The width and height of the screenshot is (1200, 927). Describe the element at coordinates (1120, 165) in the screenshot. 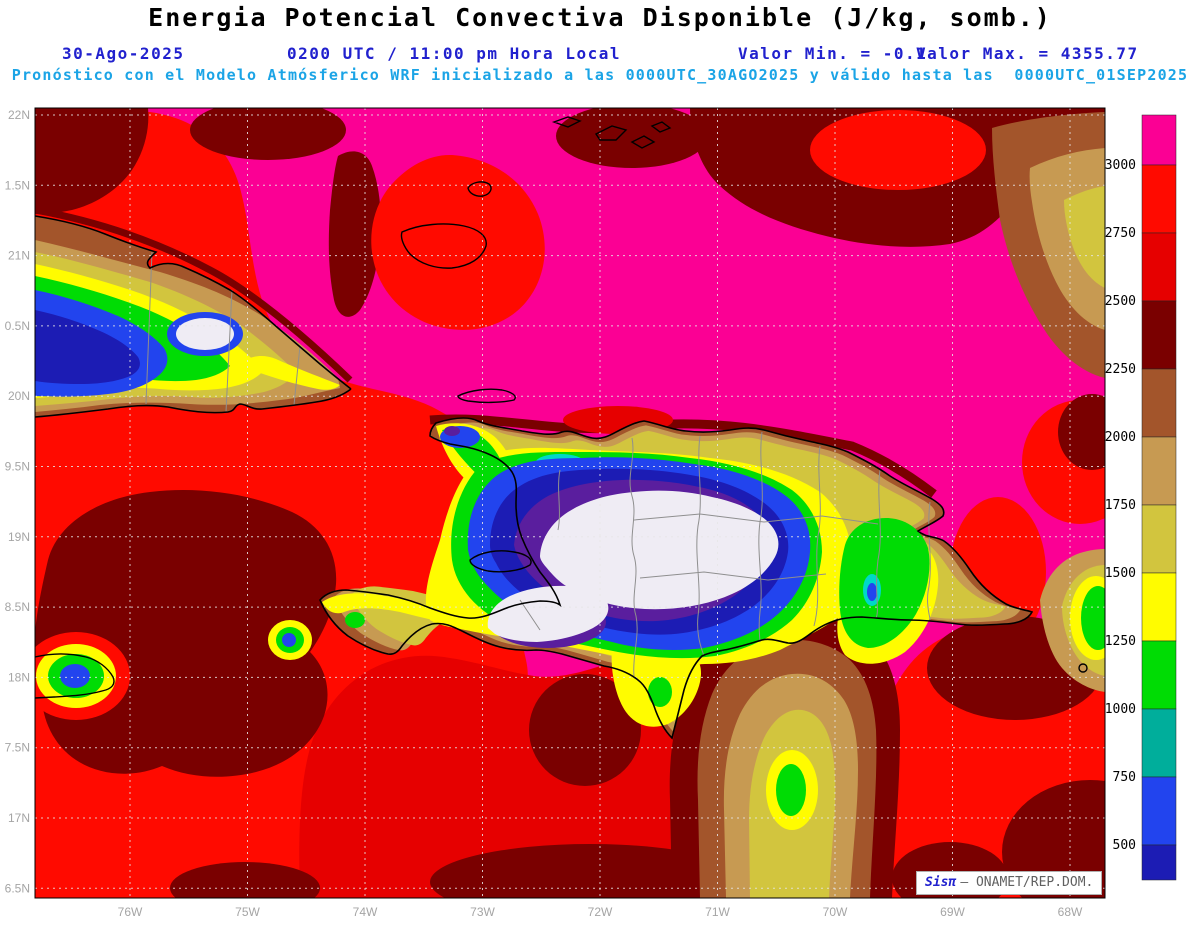

I see `colorbar-label: 3000` at that location.